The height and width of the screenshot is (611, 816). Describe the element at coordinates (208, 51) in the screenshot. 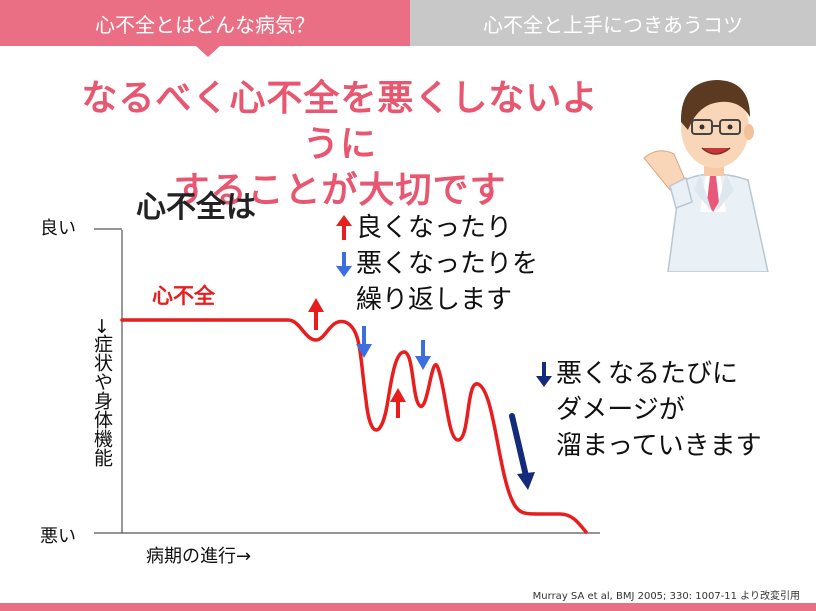

I see `active-tab-indicator` at that location.